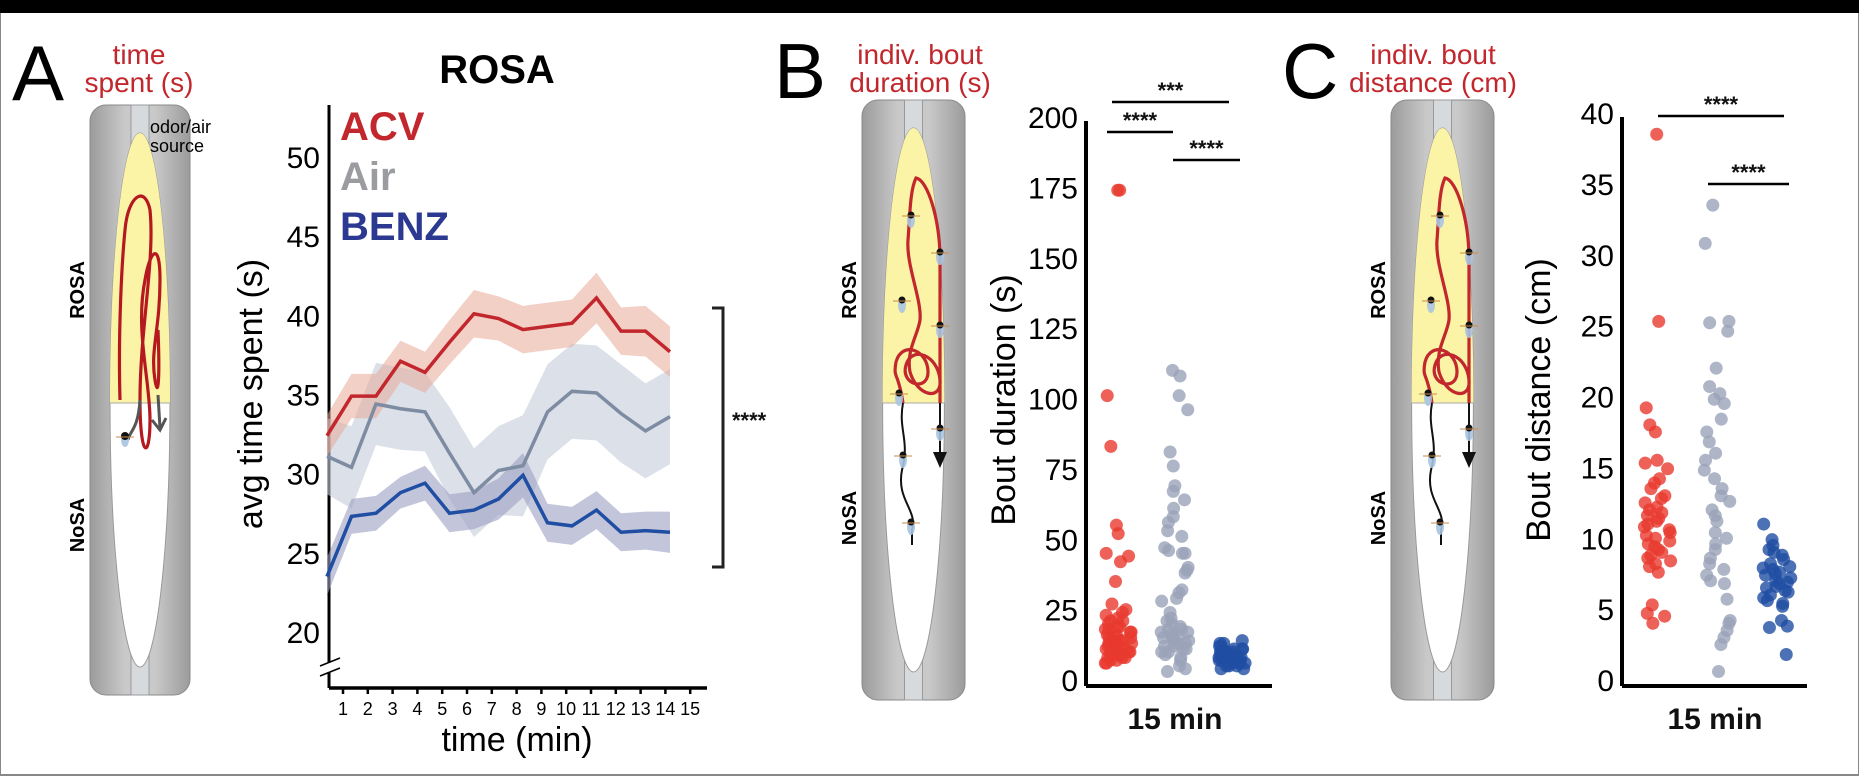 Image resolution: width=1859 pixels, height=776 pixels. I want to click on trajectory-in-nosa, so click(907, 473).